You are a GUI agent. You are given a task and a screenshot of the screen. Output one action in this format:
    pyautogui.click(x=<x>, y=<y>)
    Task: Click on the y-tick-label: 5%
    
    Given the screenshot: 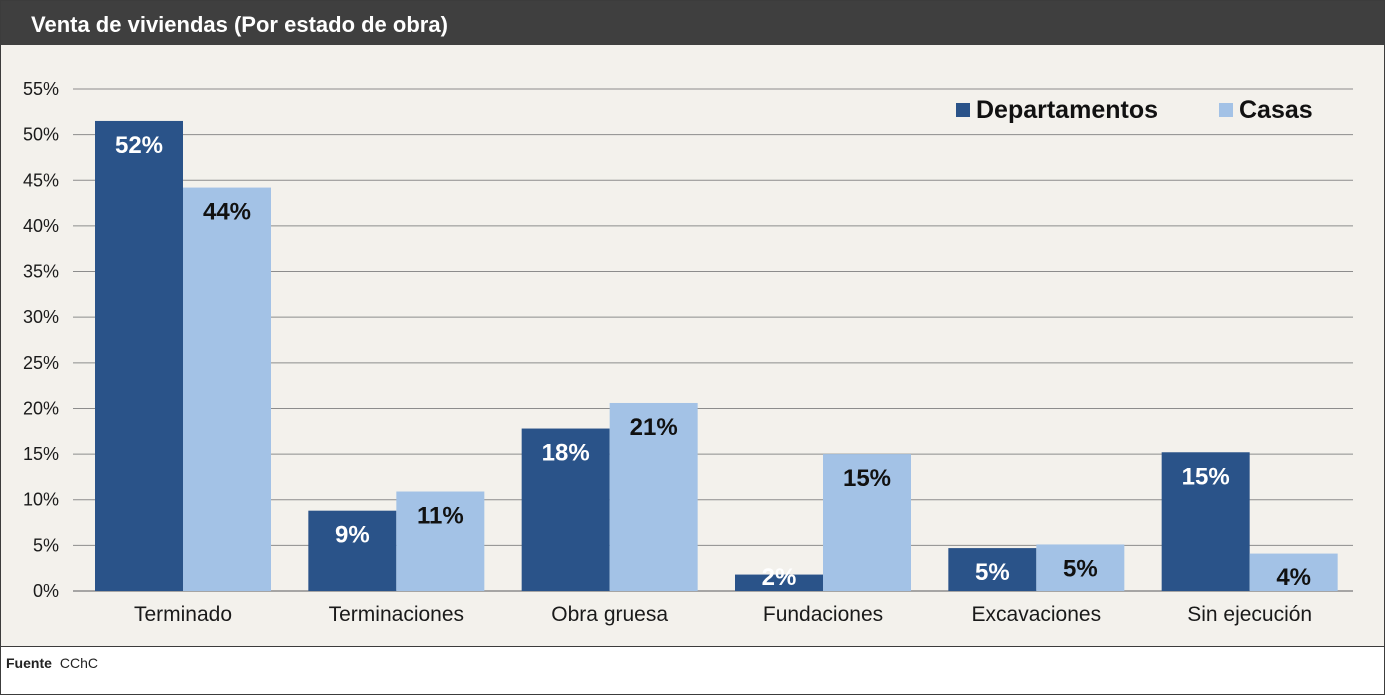 What is the action you would take?
    pyautogui.click(x=46, y=545)
    